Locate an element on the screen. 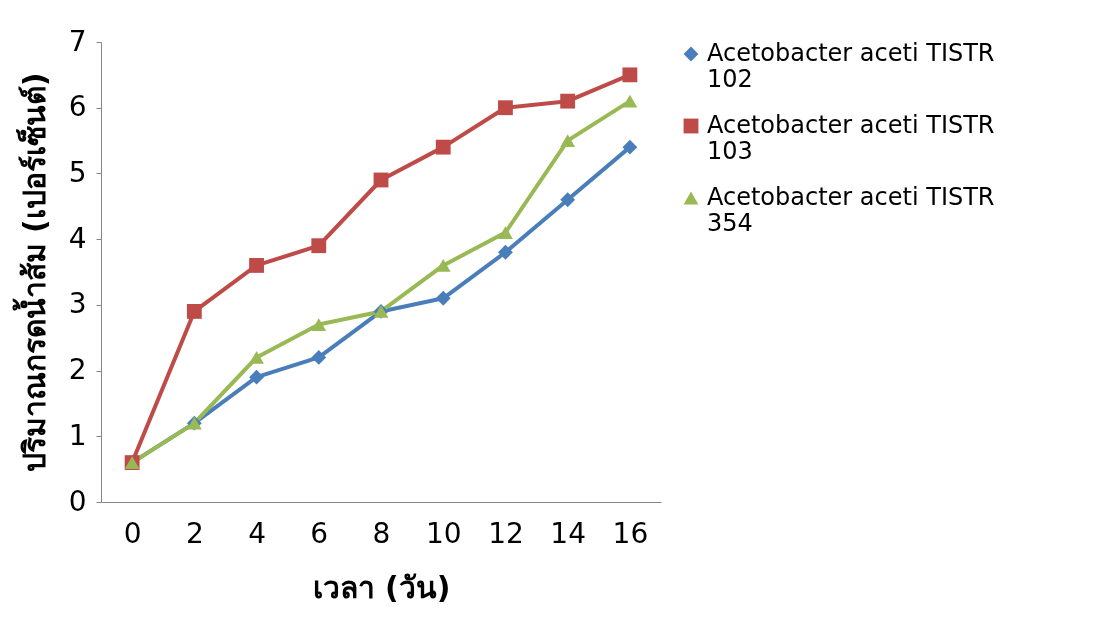  y-tick-label: 3 is located at coordinates (77, 304).